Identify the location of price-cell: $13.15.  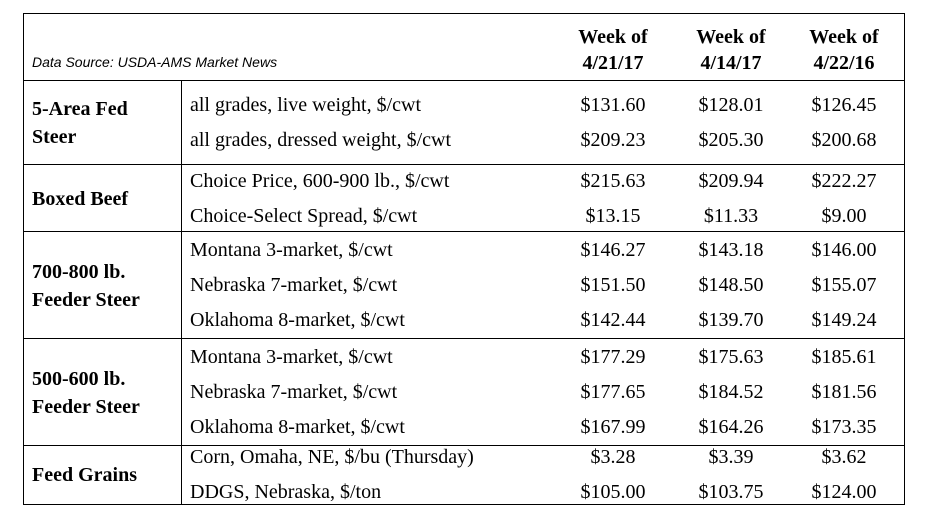
(613, 216).